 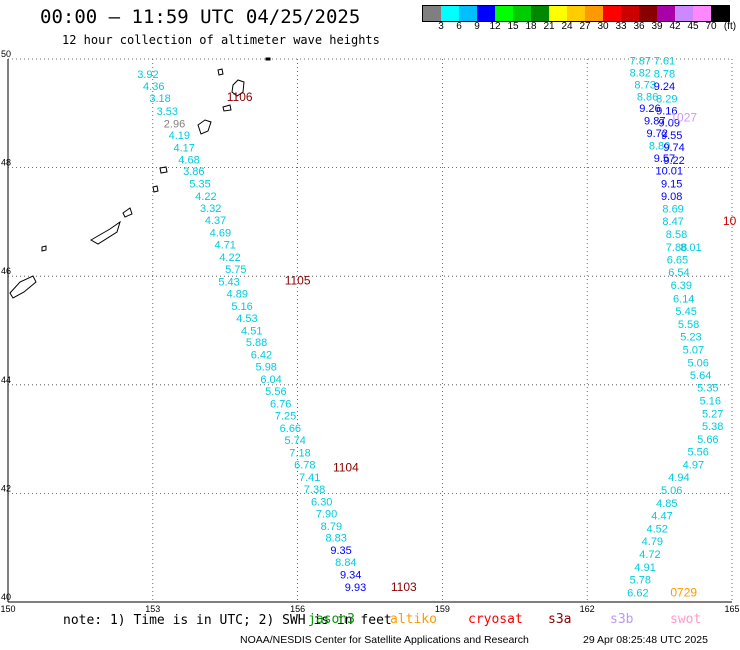 What do you see at coordinates (331, 619) in the screenshot?
I see `satellite-legend-item: jason3` at bounding box center [331, 619].